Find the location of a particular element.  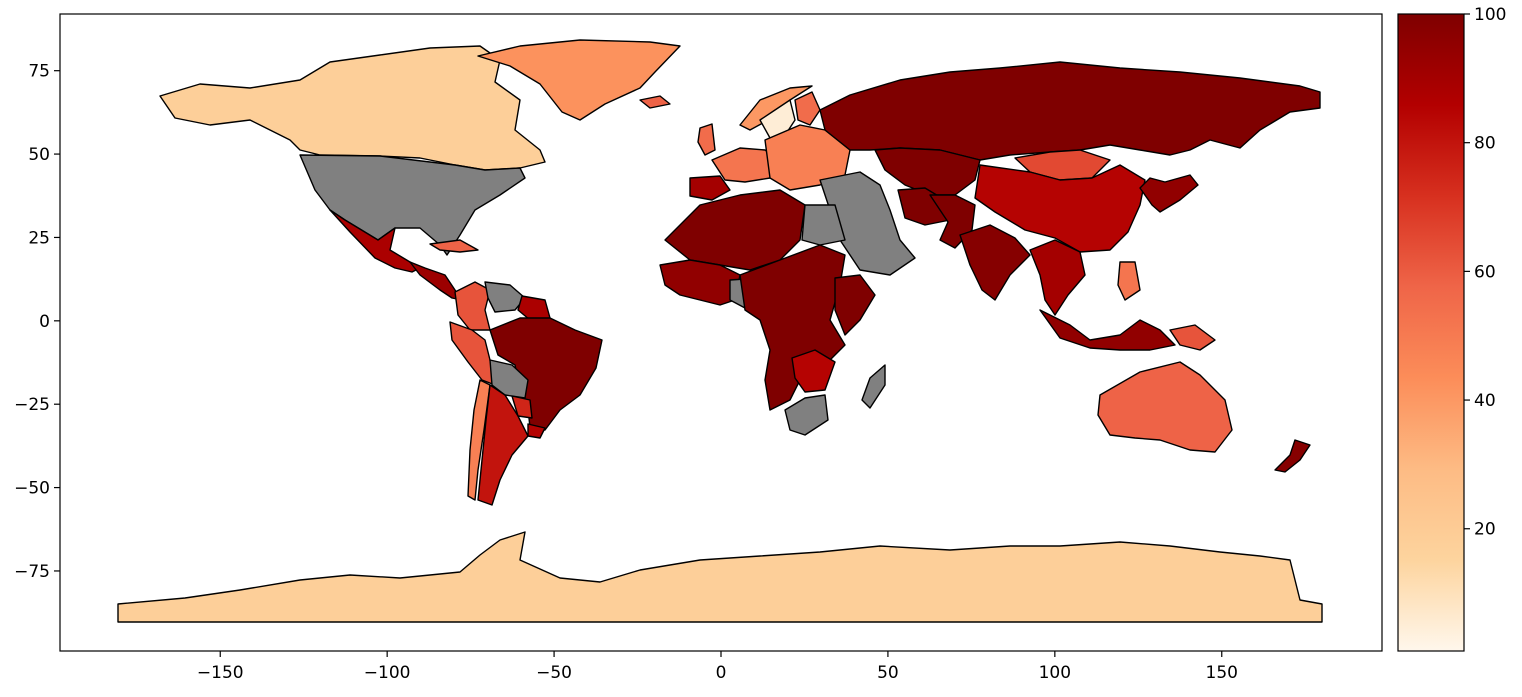

country-indonesia is located at coordinates (1107, 330).